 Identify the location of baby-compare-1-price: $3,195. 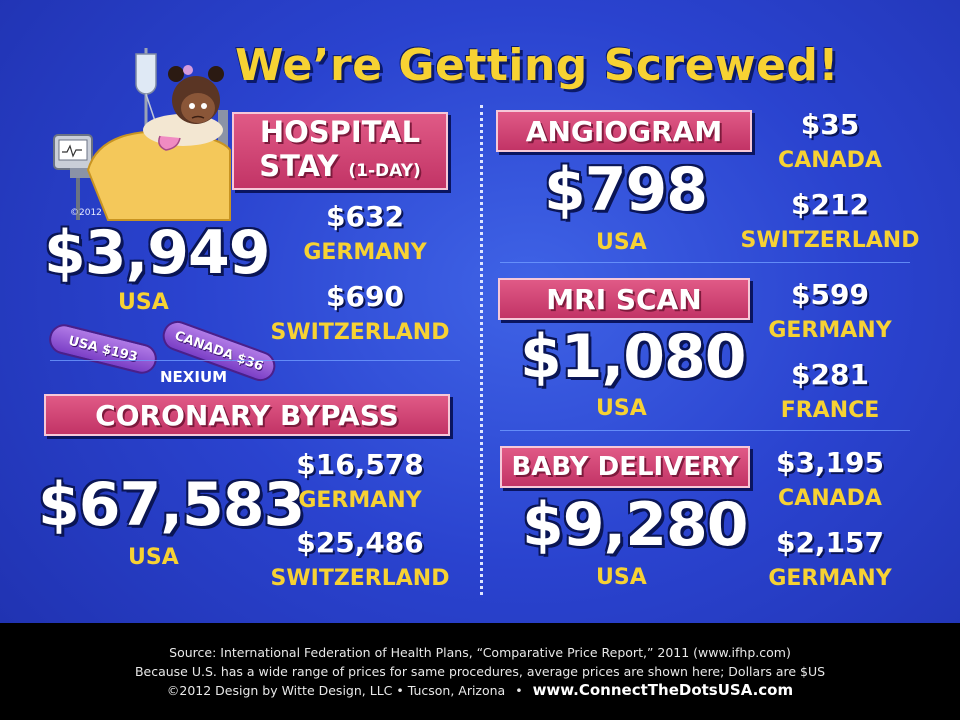
(830, 462).